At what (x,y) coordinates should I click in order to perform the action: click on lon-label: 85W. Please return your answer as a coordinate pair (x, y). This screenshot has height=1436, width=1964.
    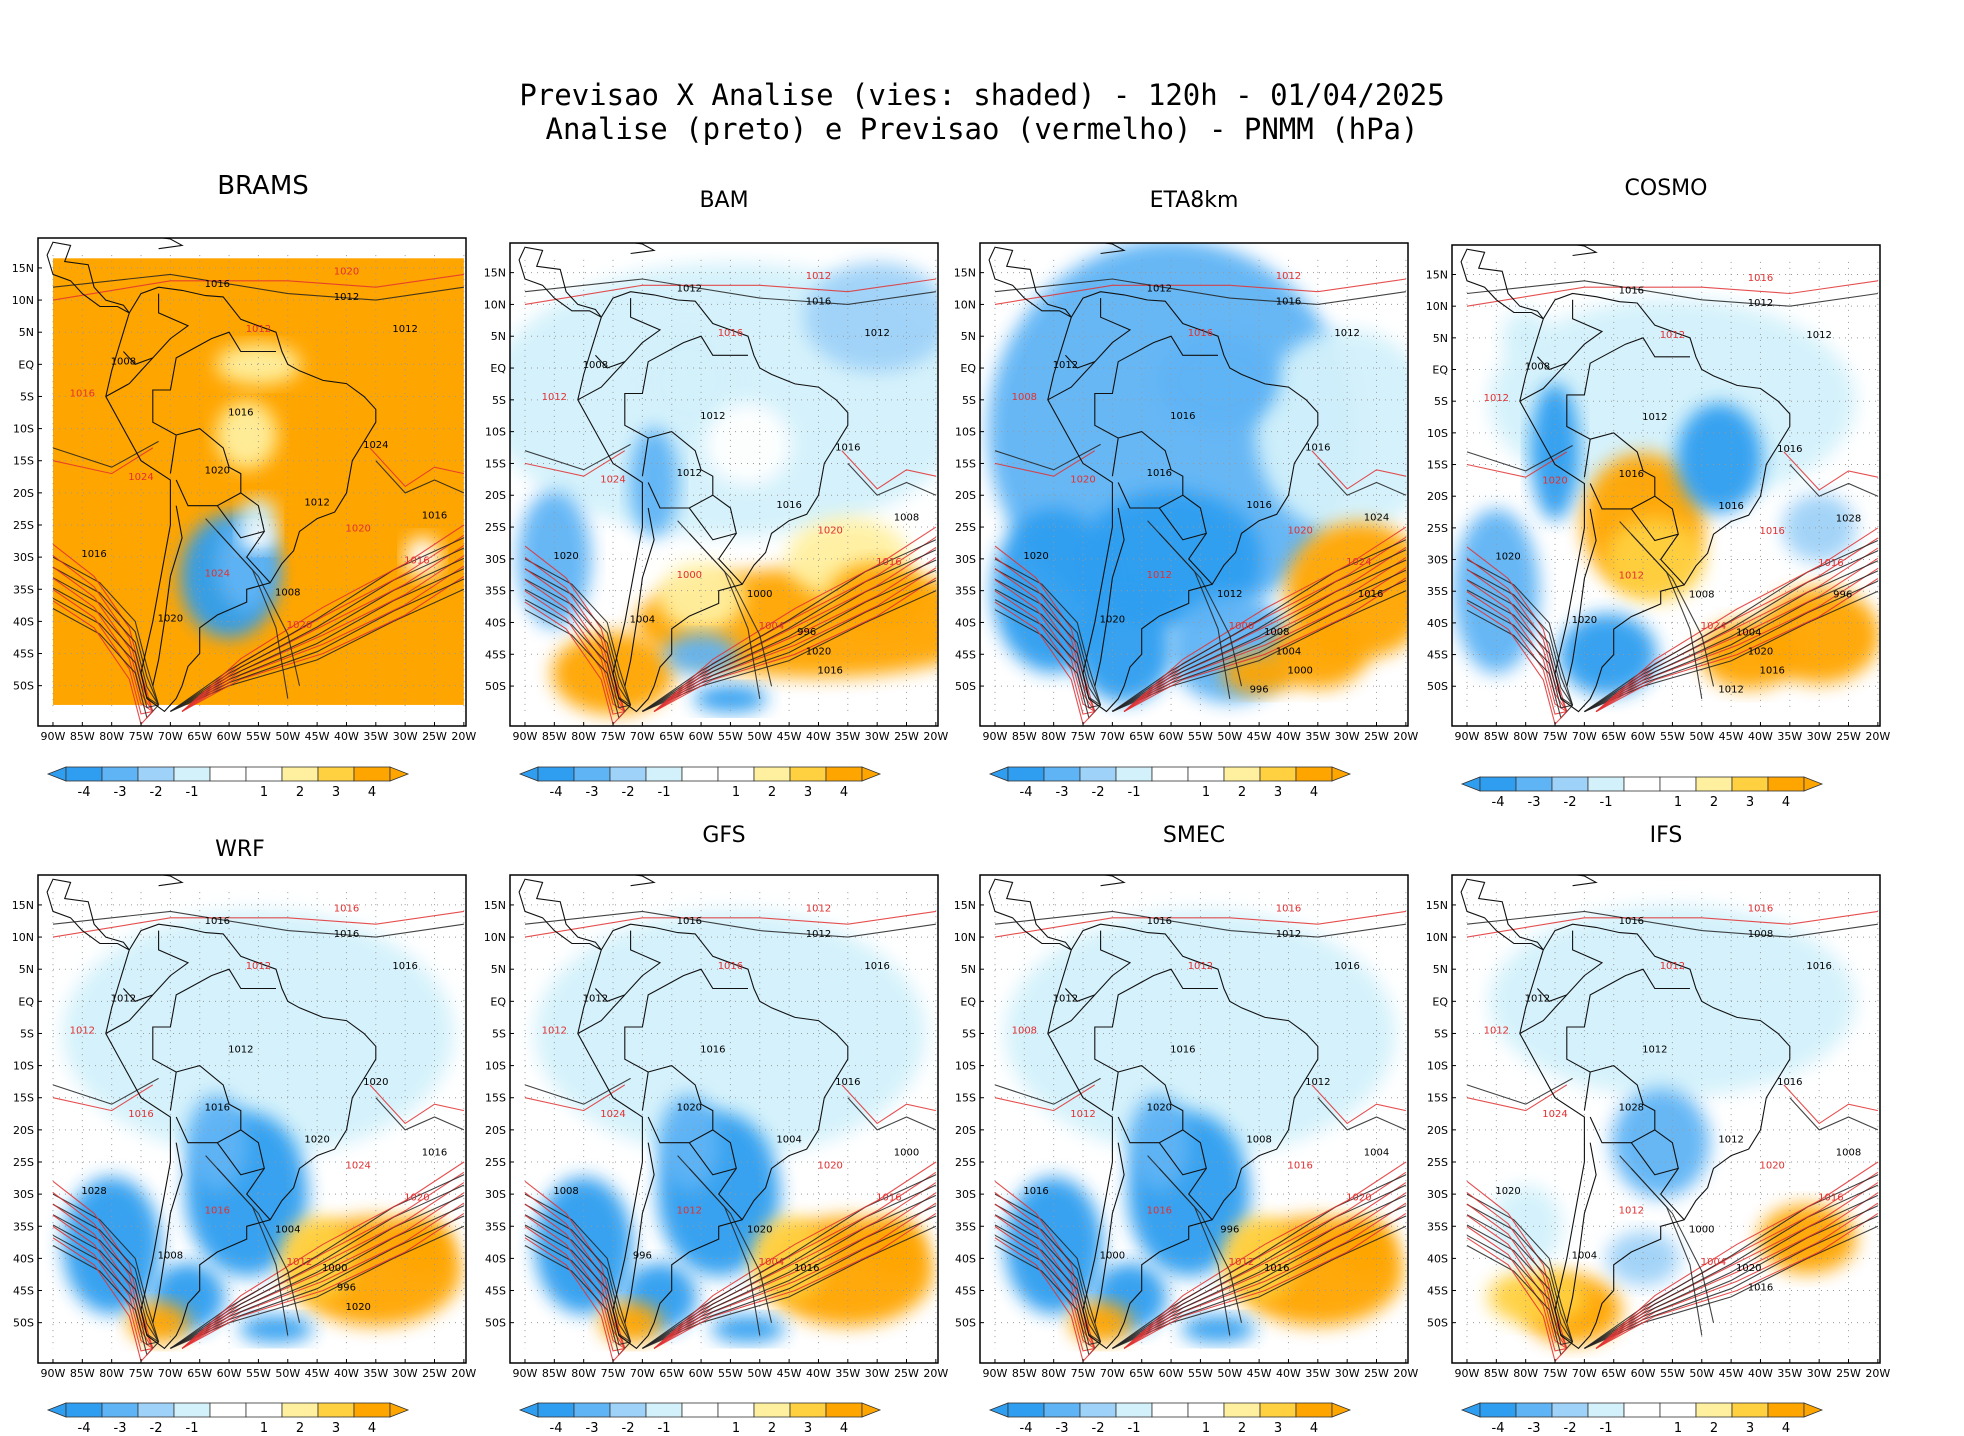
    Looking at the image, I should click on (1024, 1373).